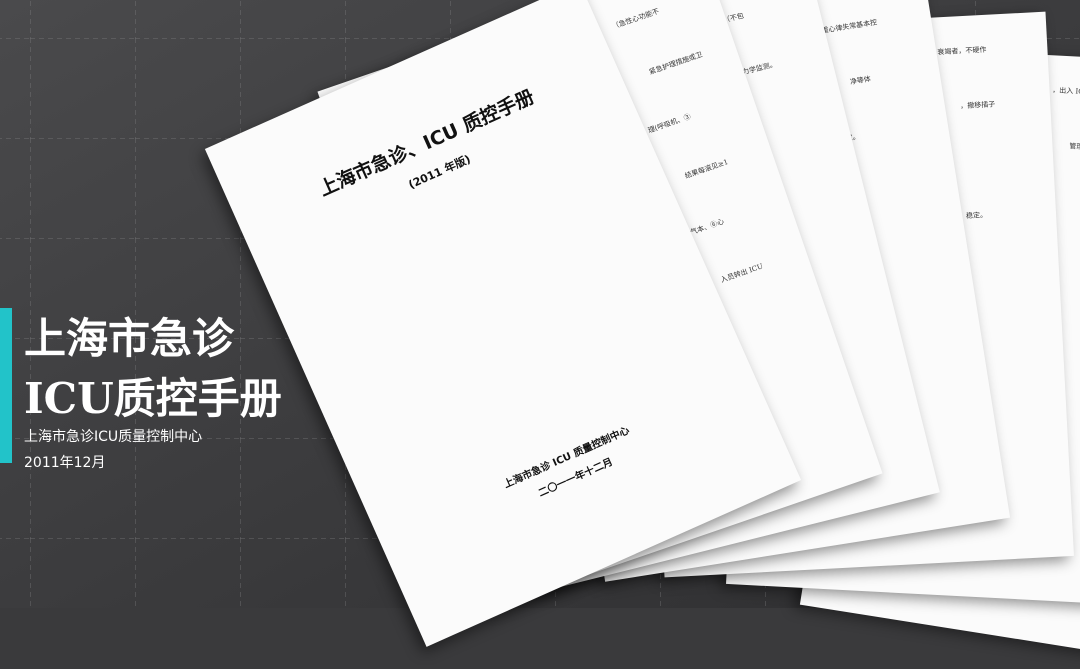  Describe the element at coordinates (706, 169) in the screenshot. I see `page-fragment: 结果每滚见≥1` at that location.